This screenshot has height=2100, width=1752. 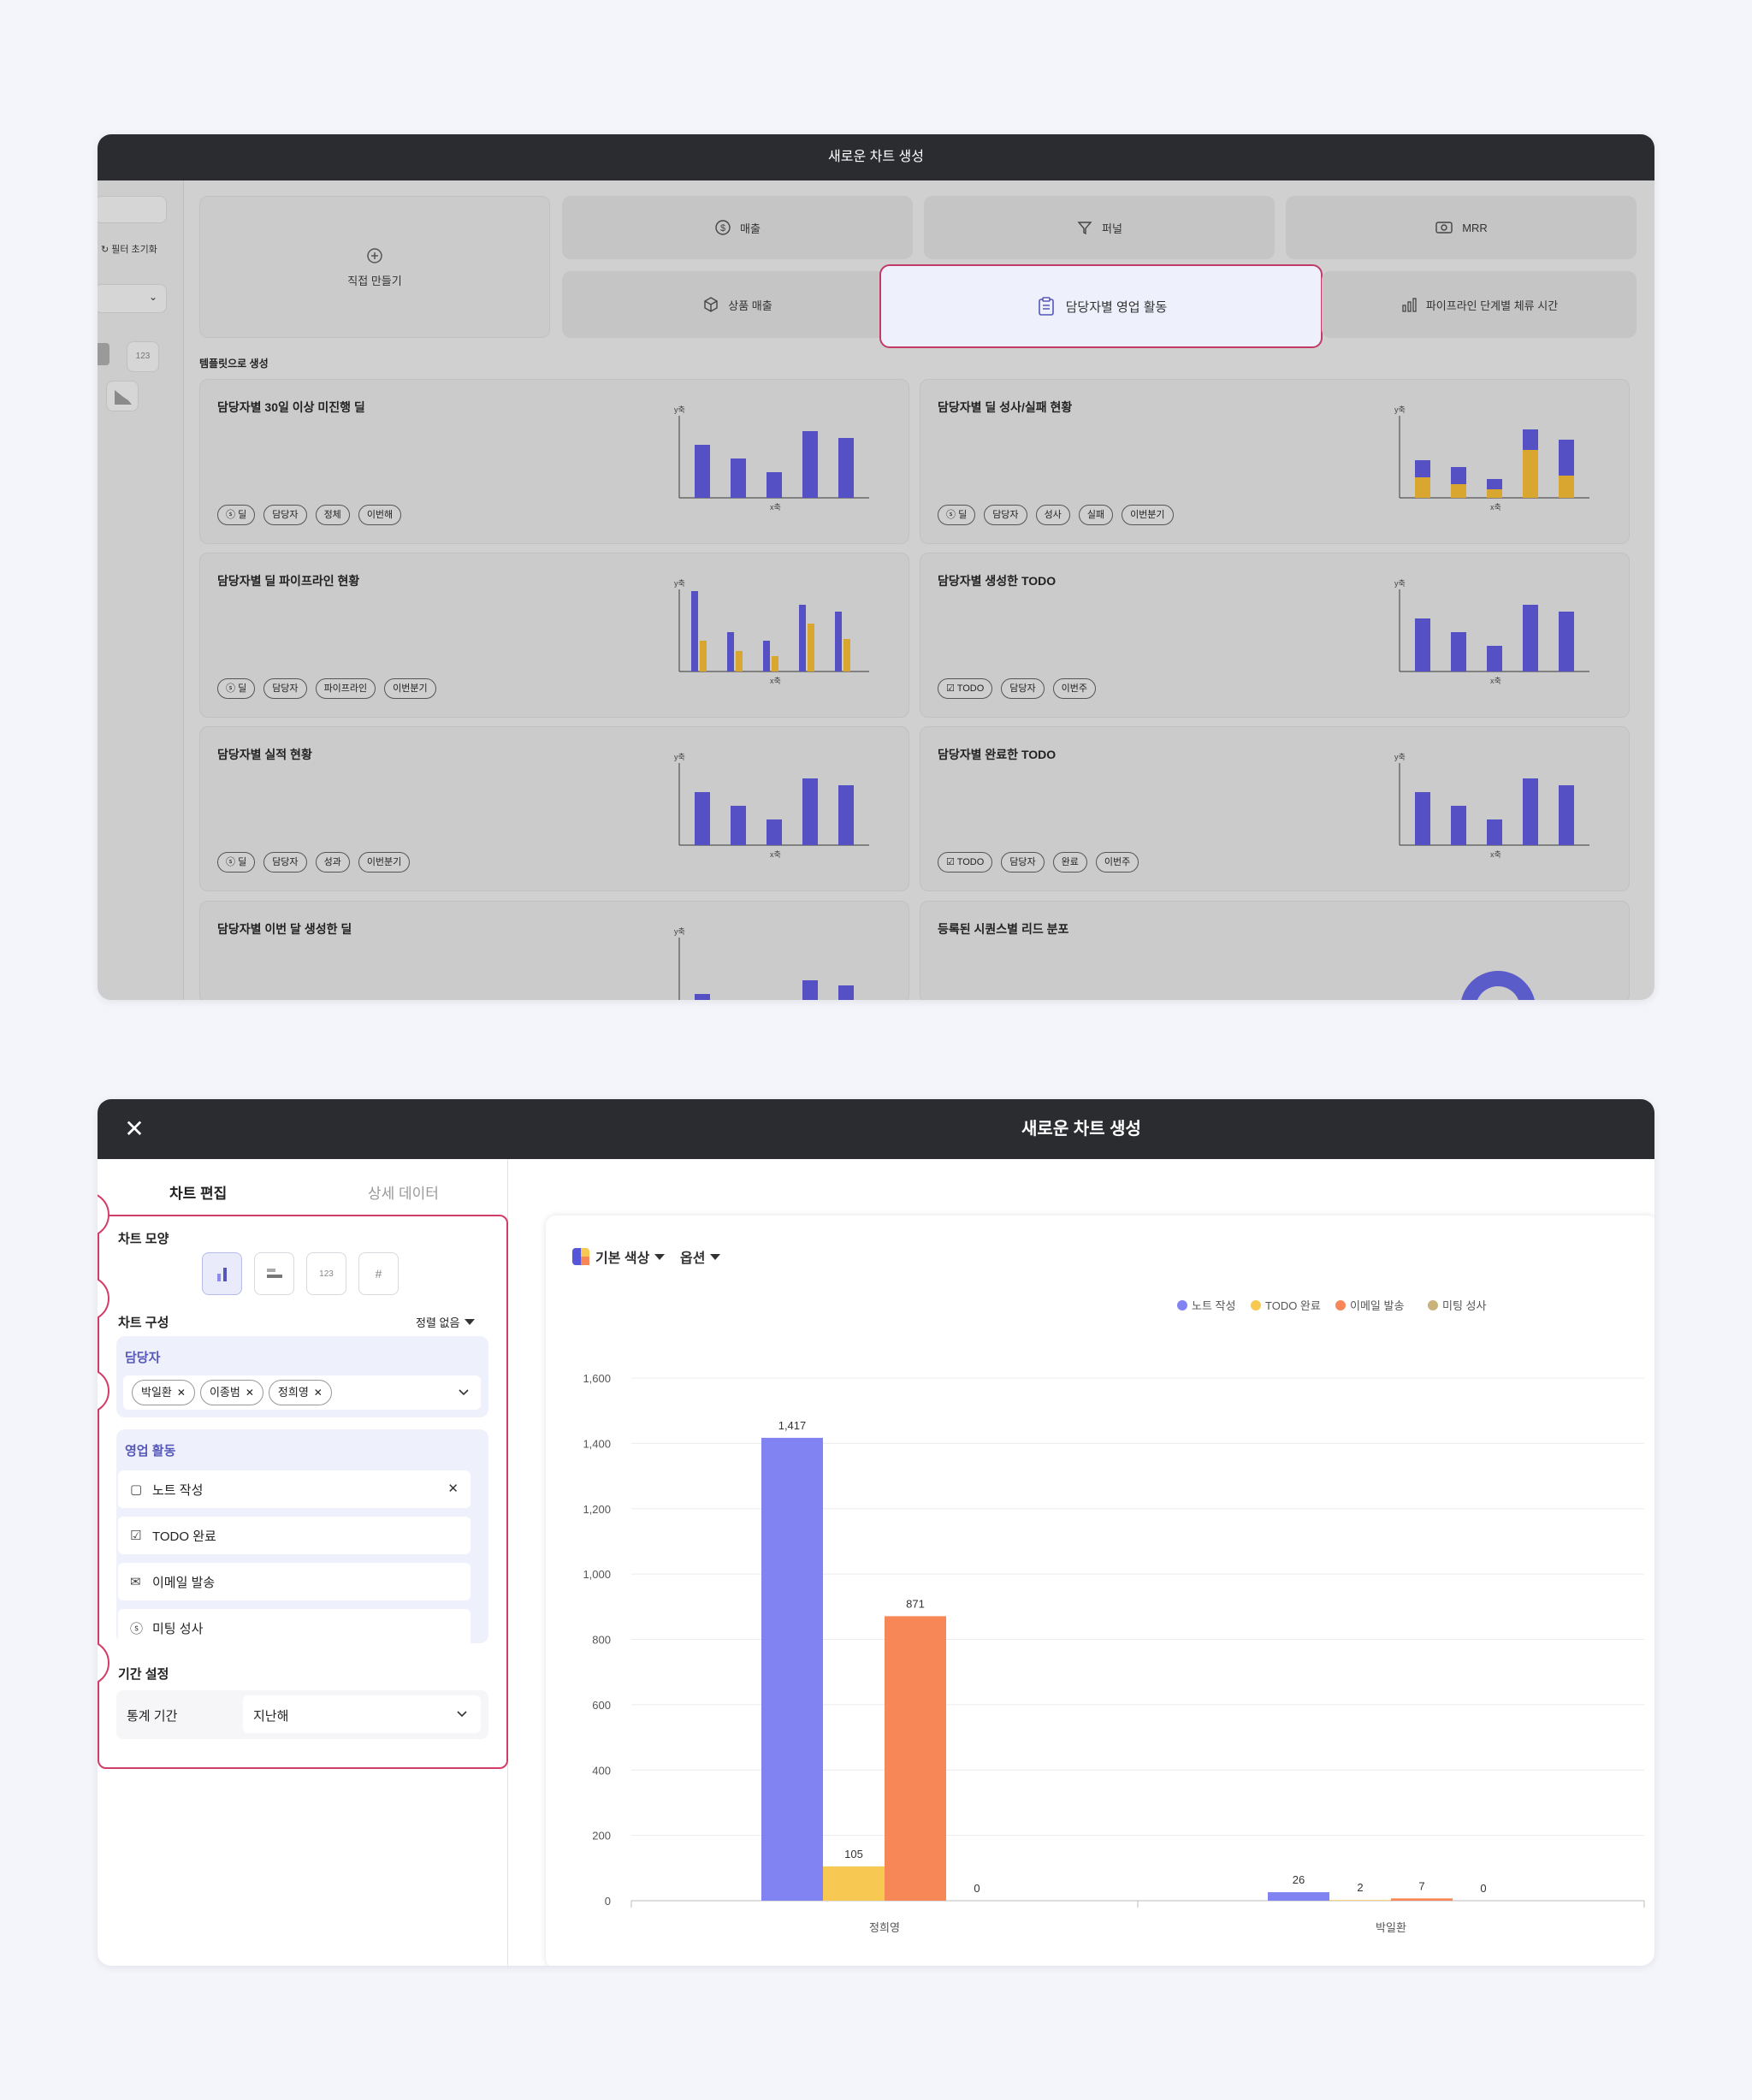 What do you see at coordinates (132, 210) in the screenshot?
I see `sidebar-search-box` at bounding box center [132, 210].